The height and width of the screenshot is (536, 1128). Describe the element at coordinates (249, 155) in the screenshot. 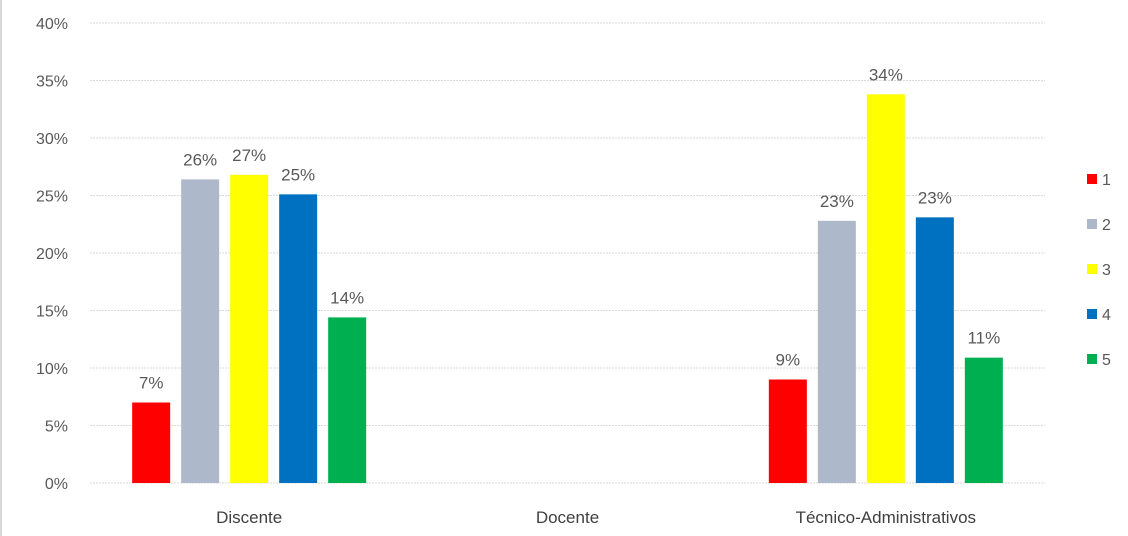

I see `data-label: 27%` at that location.